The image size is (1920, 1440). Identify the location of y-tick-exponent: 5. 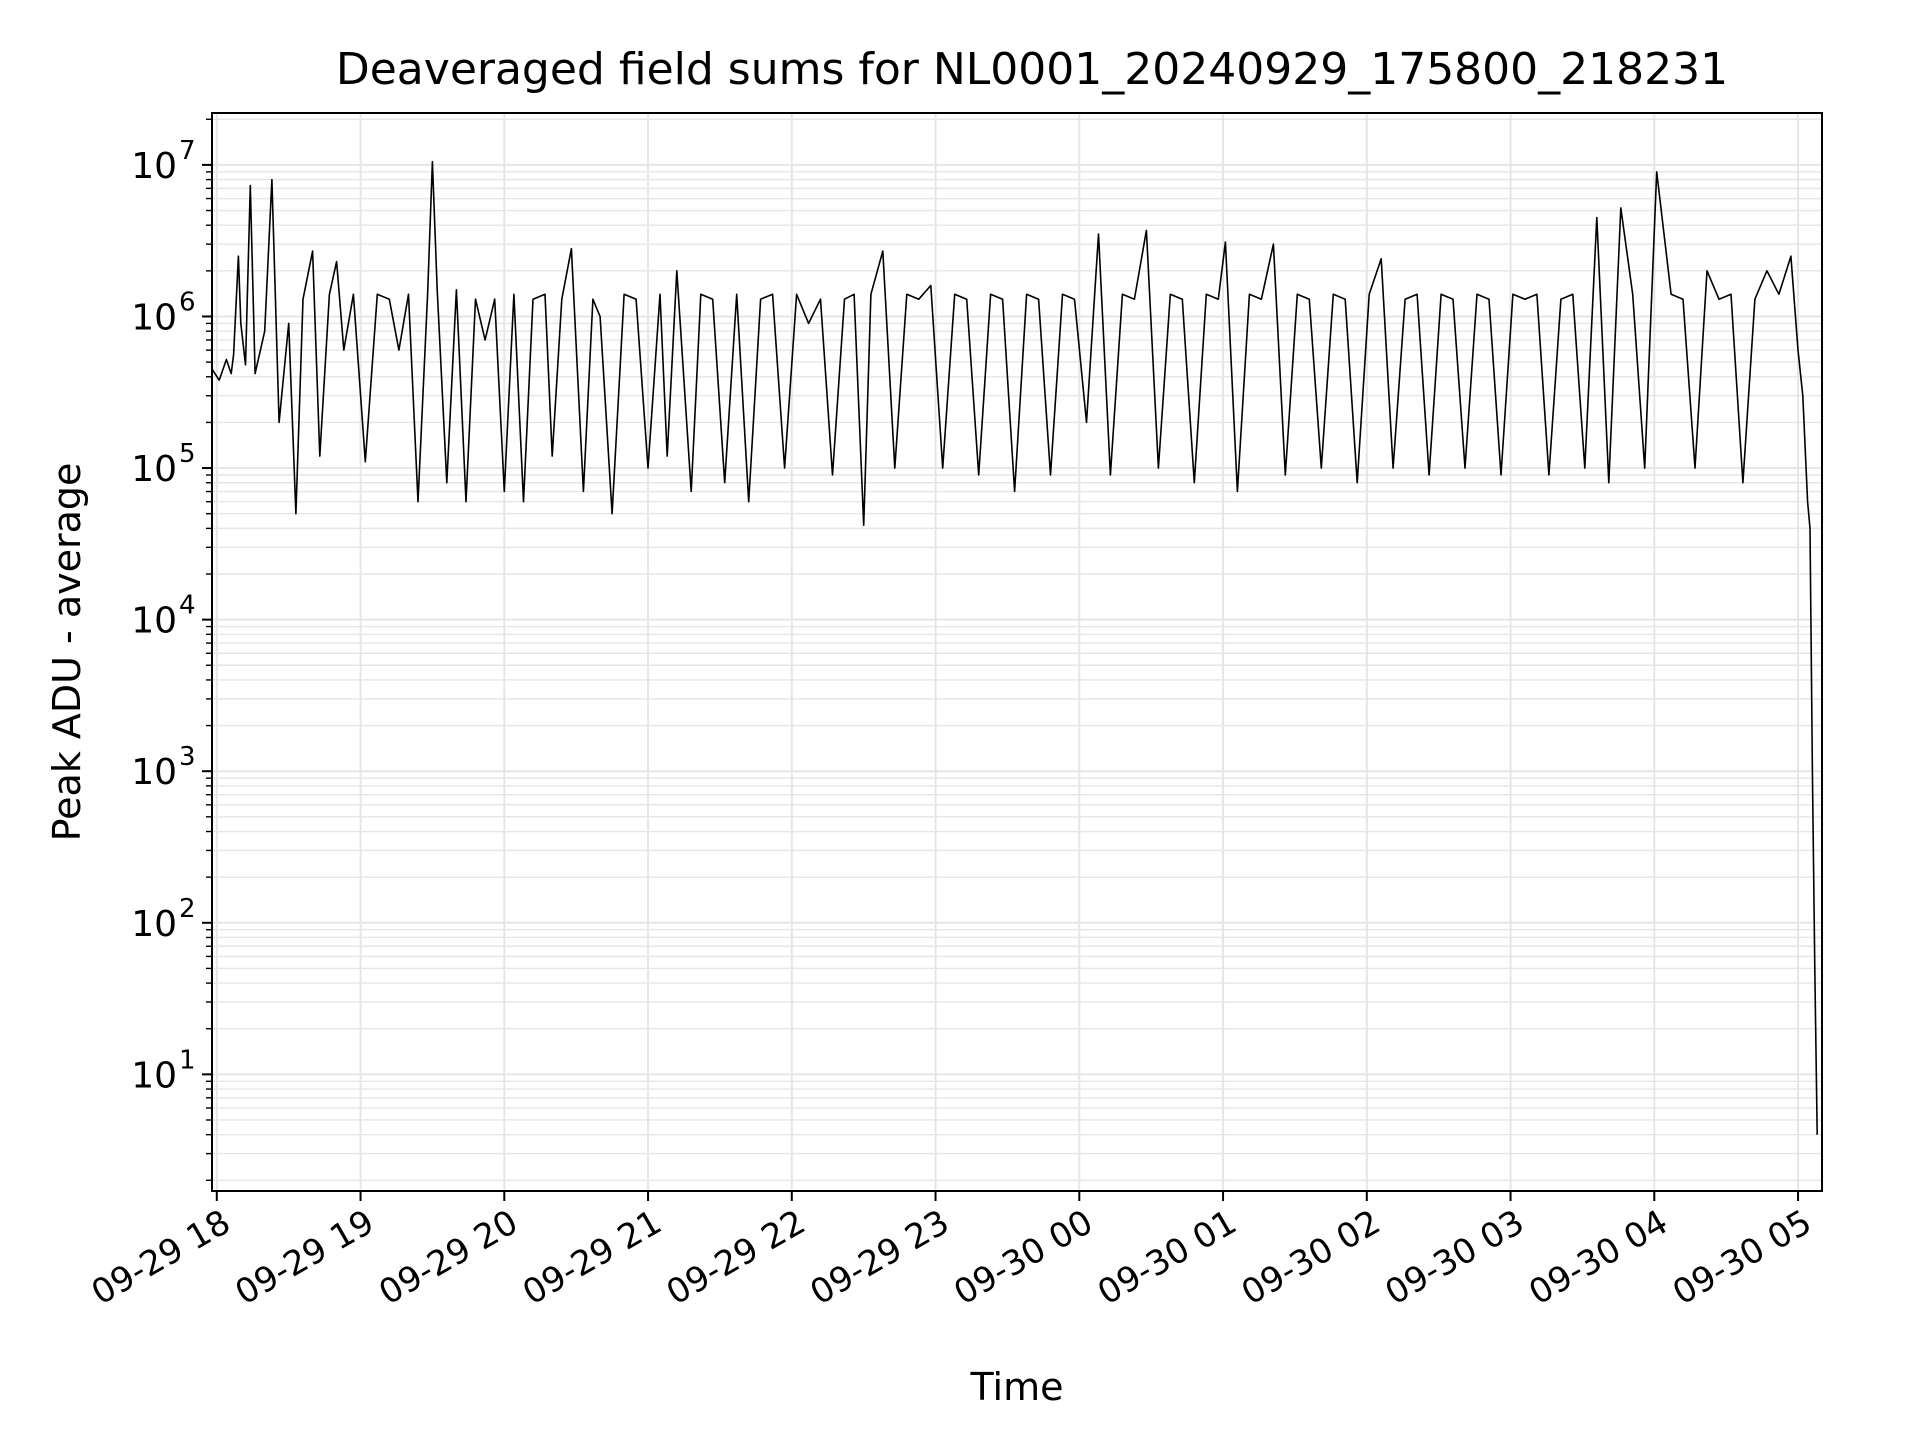
(187, 454).